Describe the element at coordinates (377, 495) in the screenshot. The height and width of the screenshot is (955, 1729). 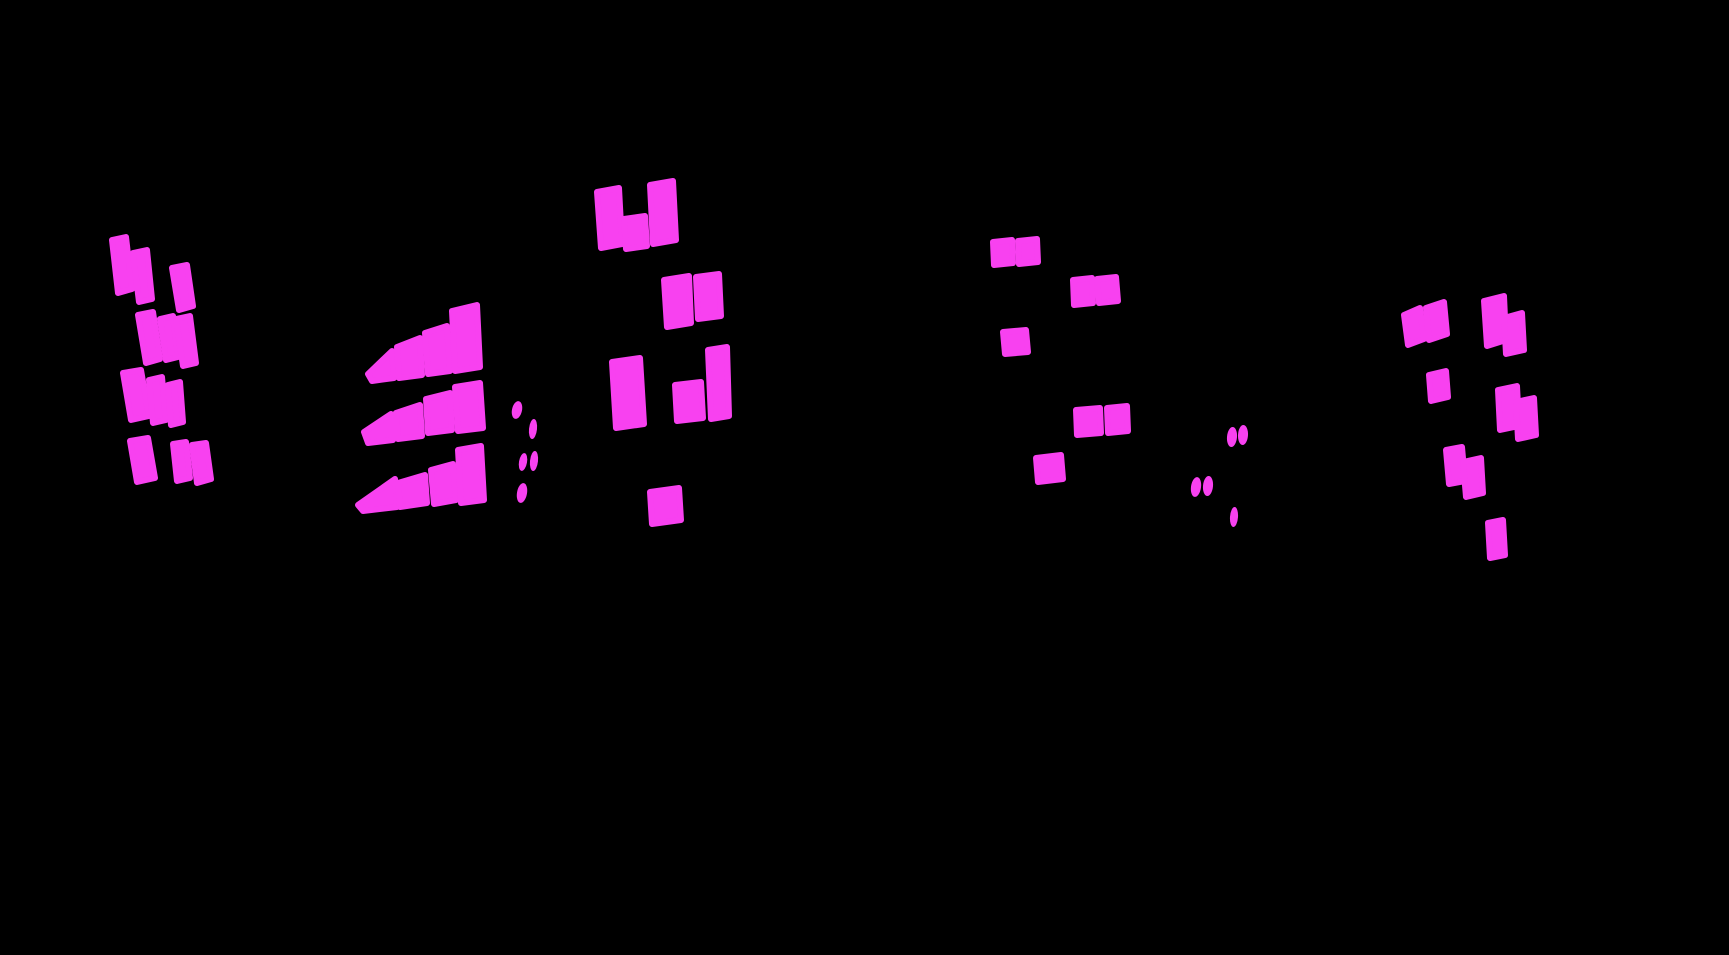
I see `mask-region-building-b-r3-c1` at that location.